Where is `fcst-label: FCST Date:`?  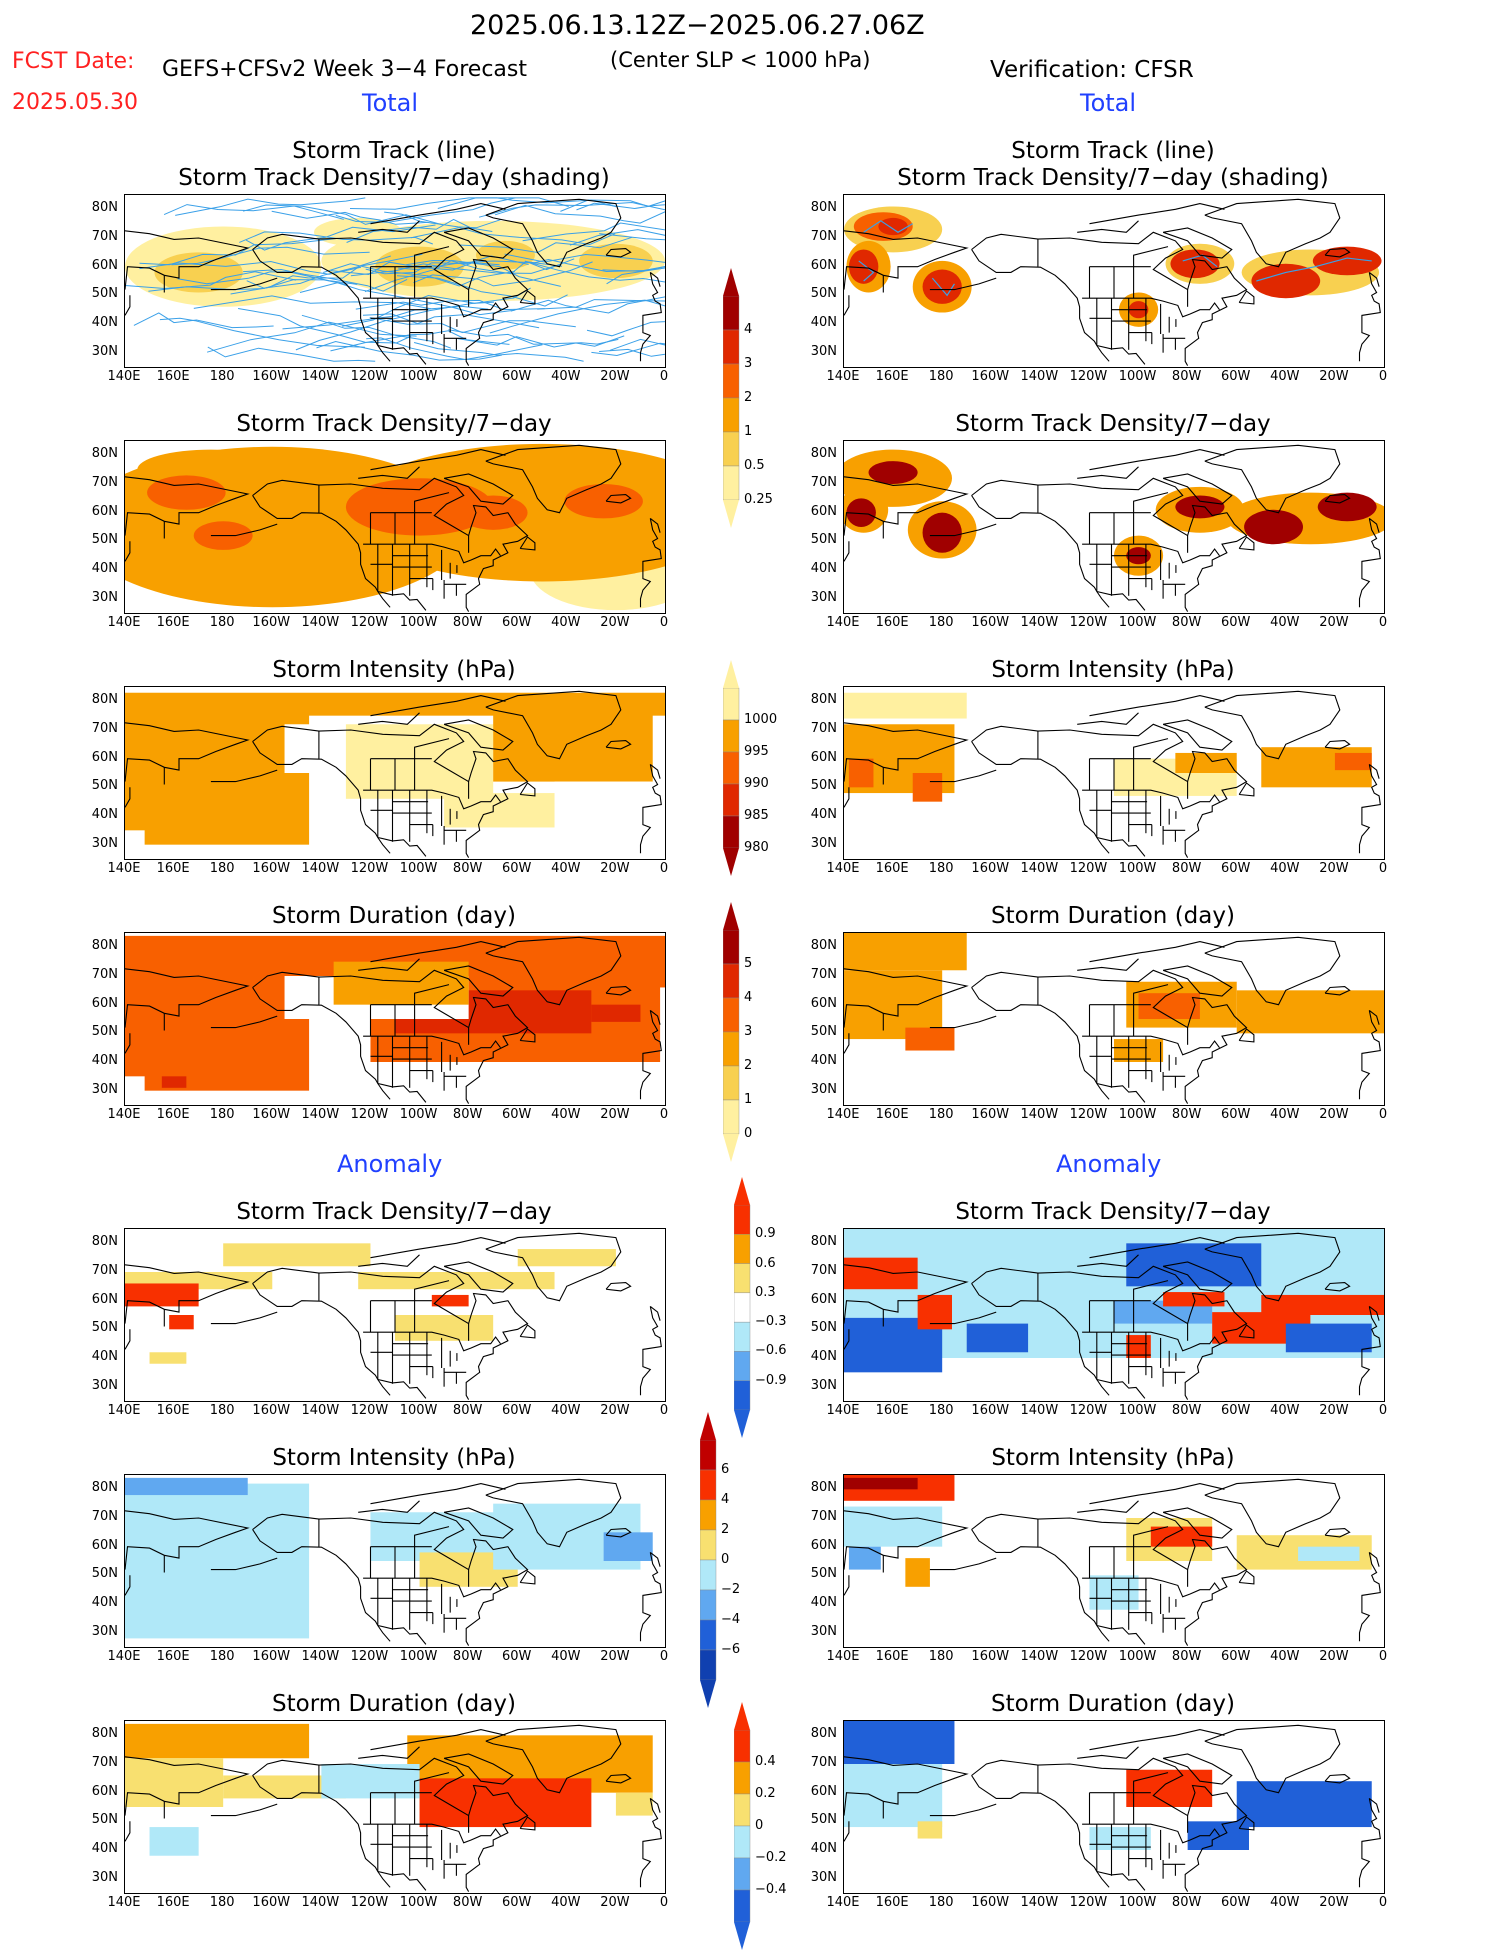
fcst-label: FCST Date: is located at coordinates (73, 61).